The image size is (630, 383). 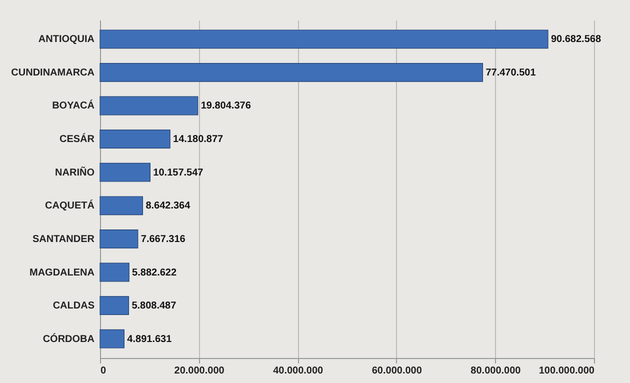 I want to click on data-label: 7.667.316, so click(x=163, y=239).